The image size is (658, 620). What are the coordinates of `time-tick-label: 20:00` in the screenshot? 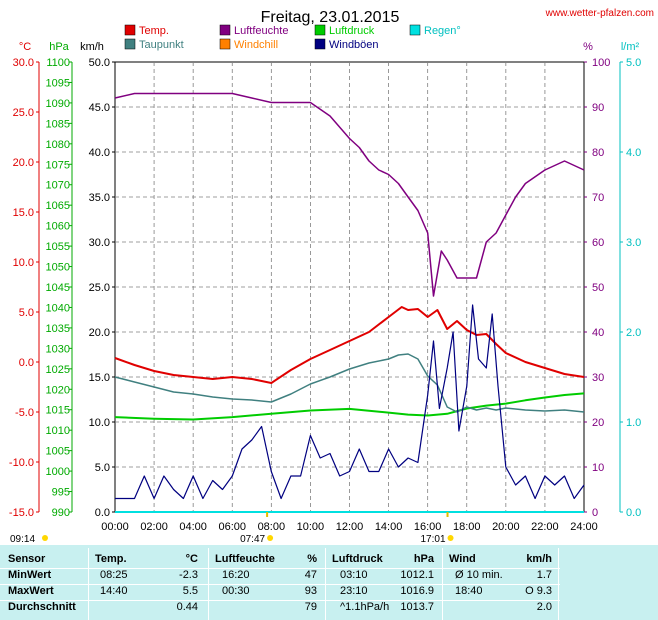 It's located at (506, 527).